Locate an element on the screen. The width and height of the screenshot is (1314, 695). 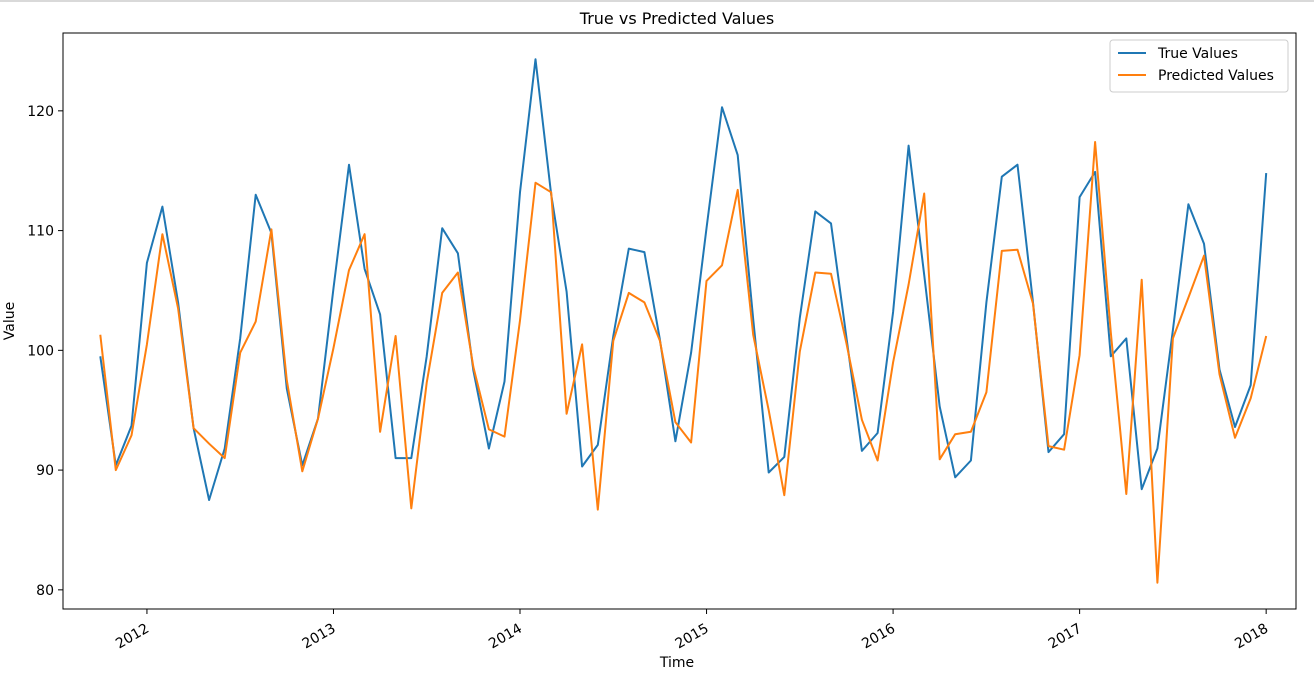
y-axis-ticks: 80 90 100 110 120 is located at coordinates (45, 351).